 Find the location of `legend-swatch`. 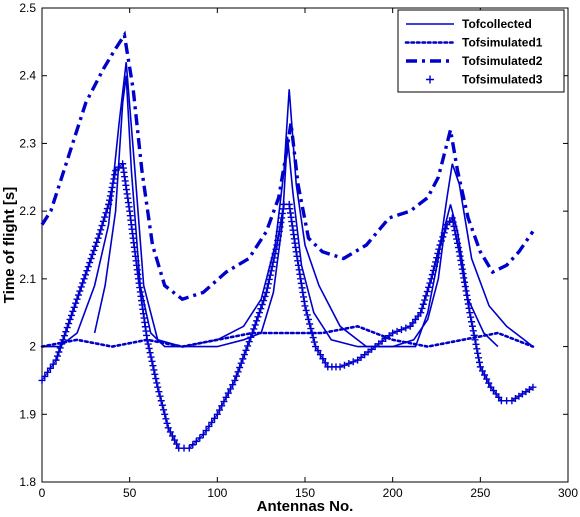

legend-swatch is located at coordinates (430, 79).